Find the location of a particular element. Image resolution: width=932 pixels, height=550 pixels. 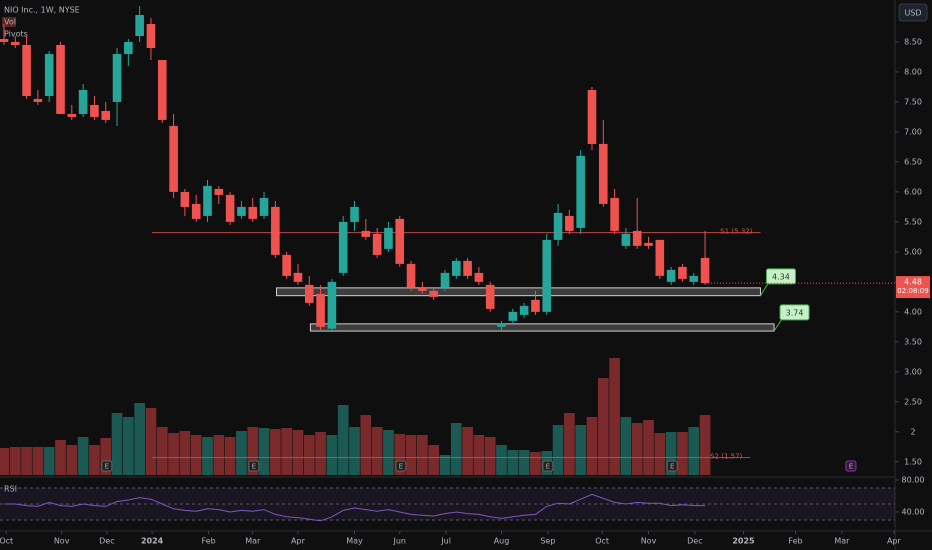

currency-button is located at coordinates (913, 12).